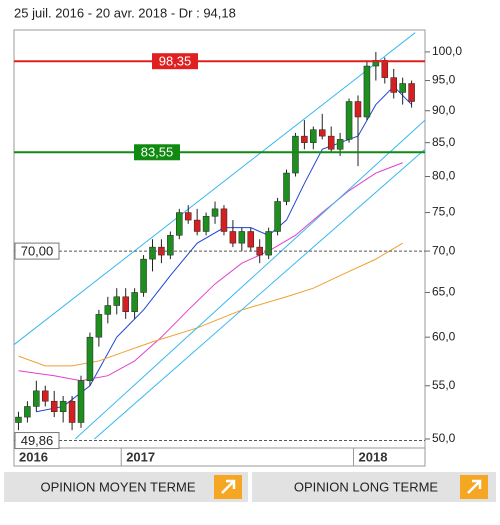  I want to click on y-tick-label: 80,0, so click(444, 176).